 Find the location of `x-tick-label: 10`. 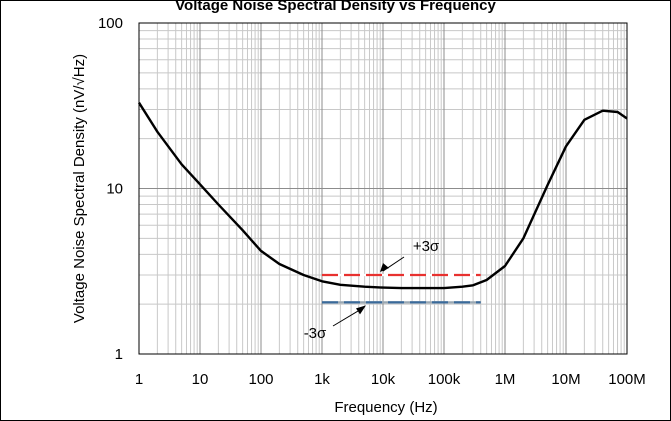

x-tick-label: 10 is located at coordinates (200, 379).